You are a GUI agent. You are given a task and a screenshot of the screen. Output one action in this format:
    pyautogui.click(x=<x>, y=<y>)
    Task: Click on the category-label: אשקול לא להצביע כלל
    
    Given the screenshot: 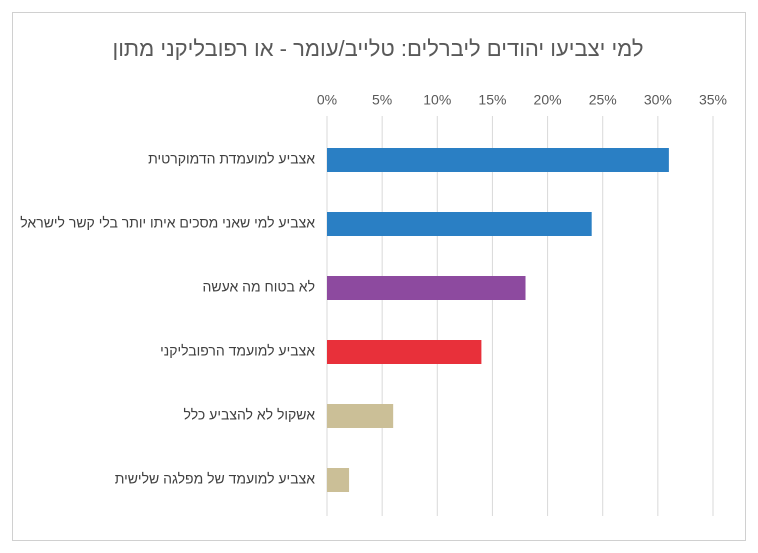 What is the action you would take?
    pyautogui.click(x=250, y=415)
    